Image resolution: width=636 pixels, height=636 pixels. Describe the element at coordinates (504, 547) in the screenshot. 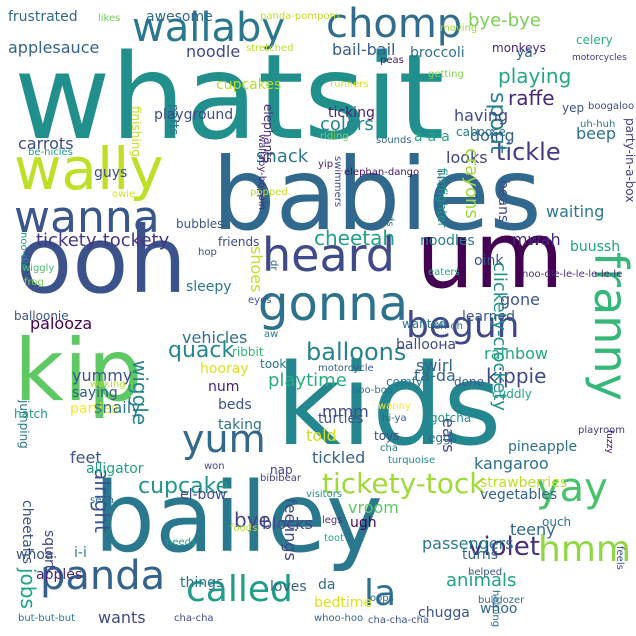

I see `word-violet: violet` at that location.